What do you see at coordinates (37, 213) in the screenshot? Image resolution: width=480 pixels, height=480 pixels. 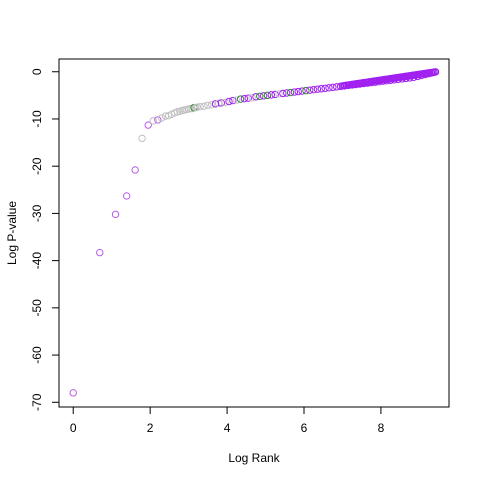 I see `y-tick-label: -30` at bounding box center [37, 213].